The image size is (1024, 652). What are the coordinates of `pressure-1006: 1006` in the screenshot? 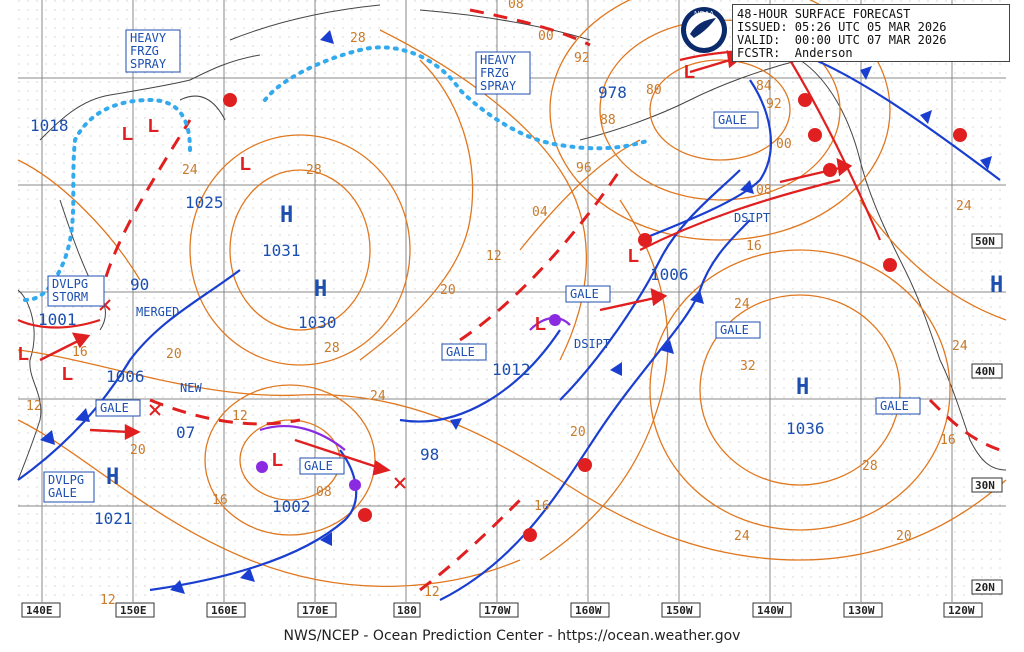 It's located at (125, 376).